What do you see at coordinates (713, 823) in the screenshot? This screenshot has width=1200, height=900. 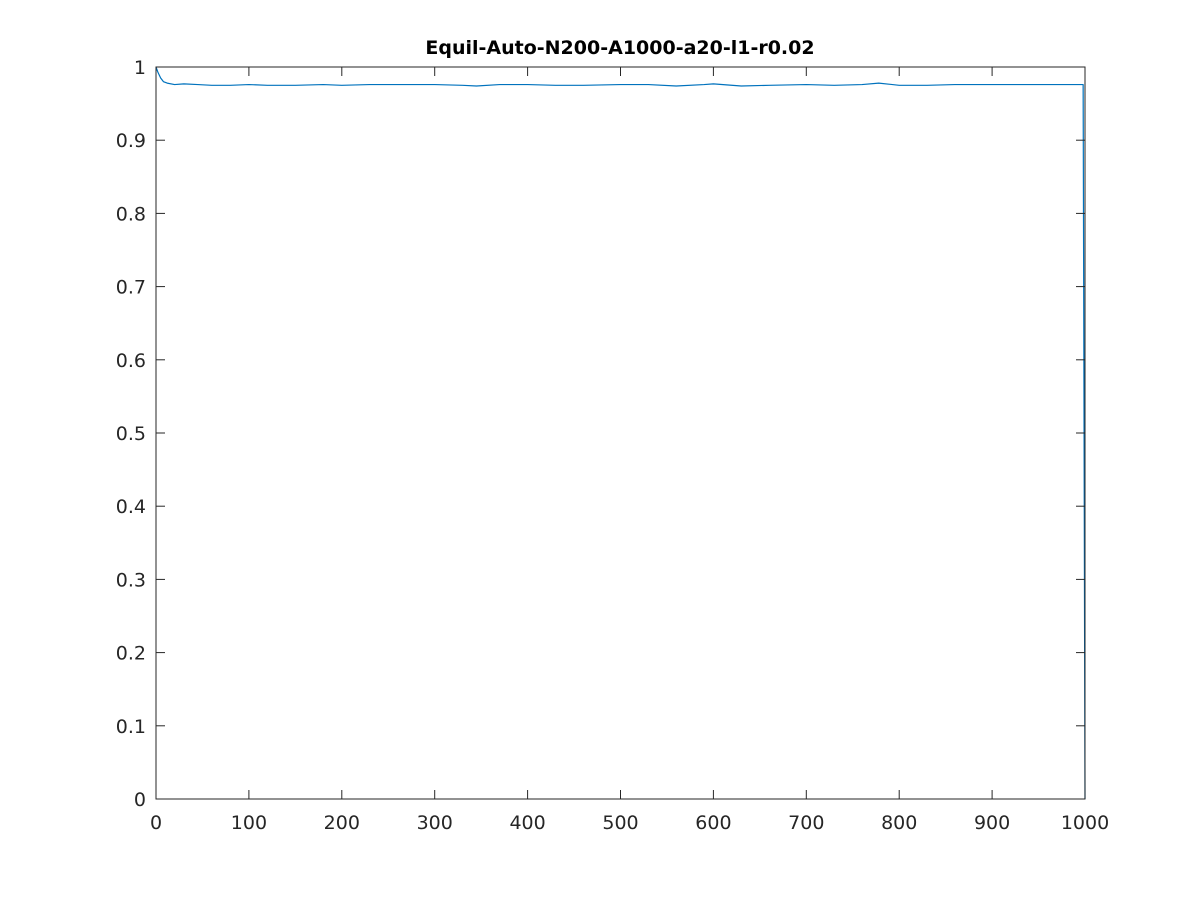 I see `x-tick-label: 600` at bounding box center [713, 823].